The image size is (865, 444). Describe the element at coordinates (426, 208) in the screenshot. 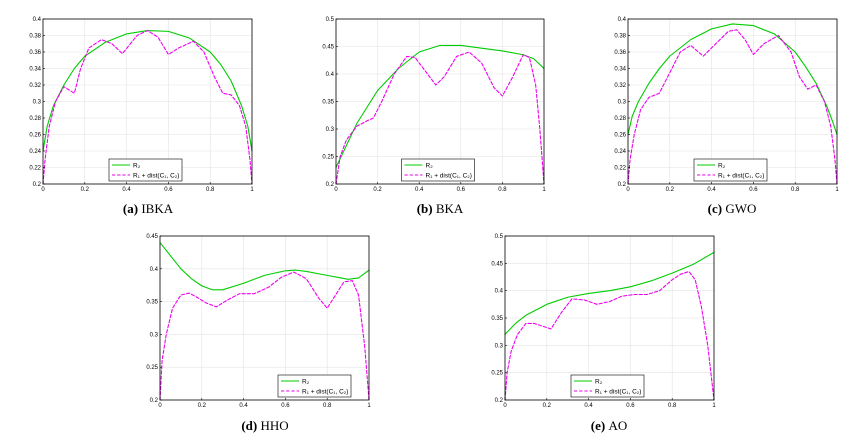

I see `caption-letter: (b)` at that location.